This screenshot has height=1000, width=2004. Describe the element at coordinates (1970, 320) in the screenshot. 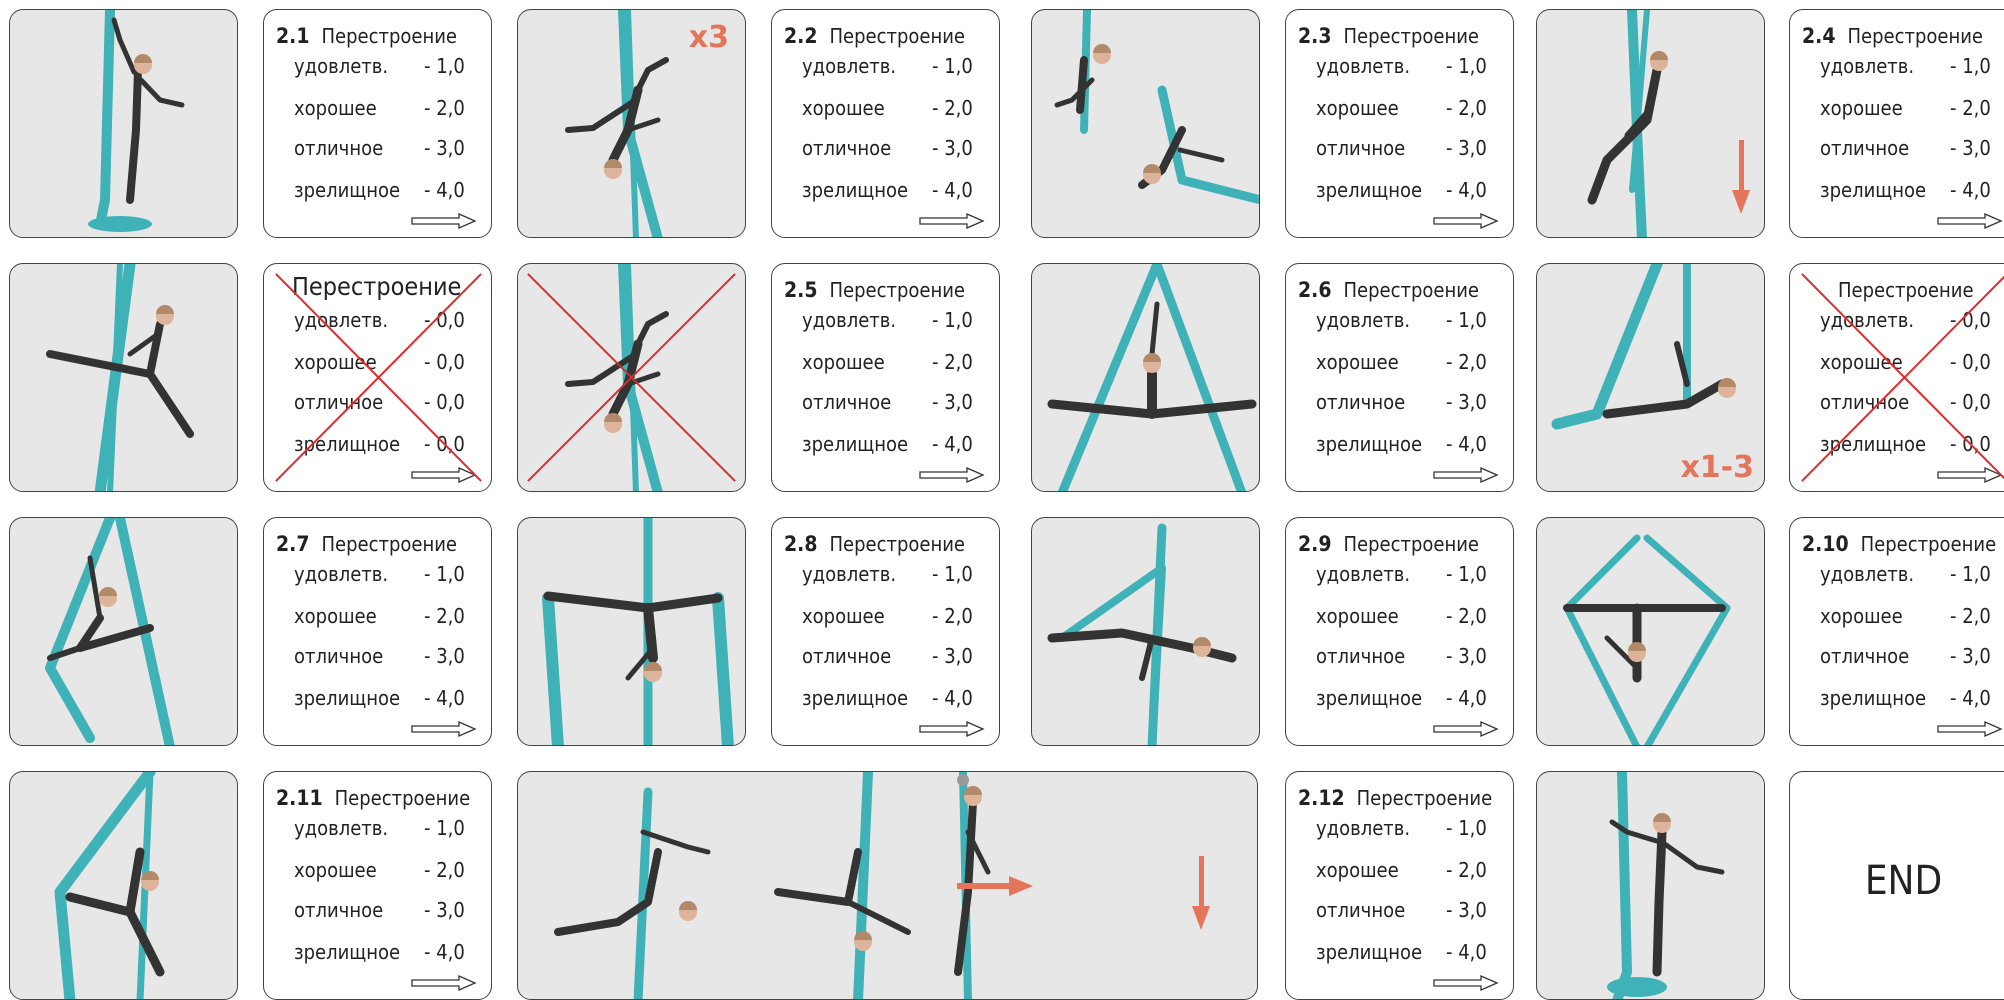

I see `score-value: - 0,0` at that location.